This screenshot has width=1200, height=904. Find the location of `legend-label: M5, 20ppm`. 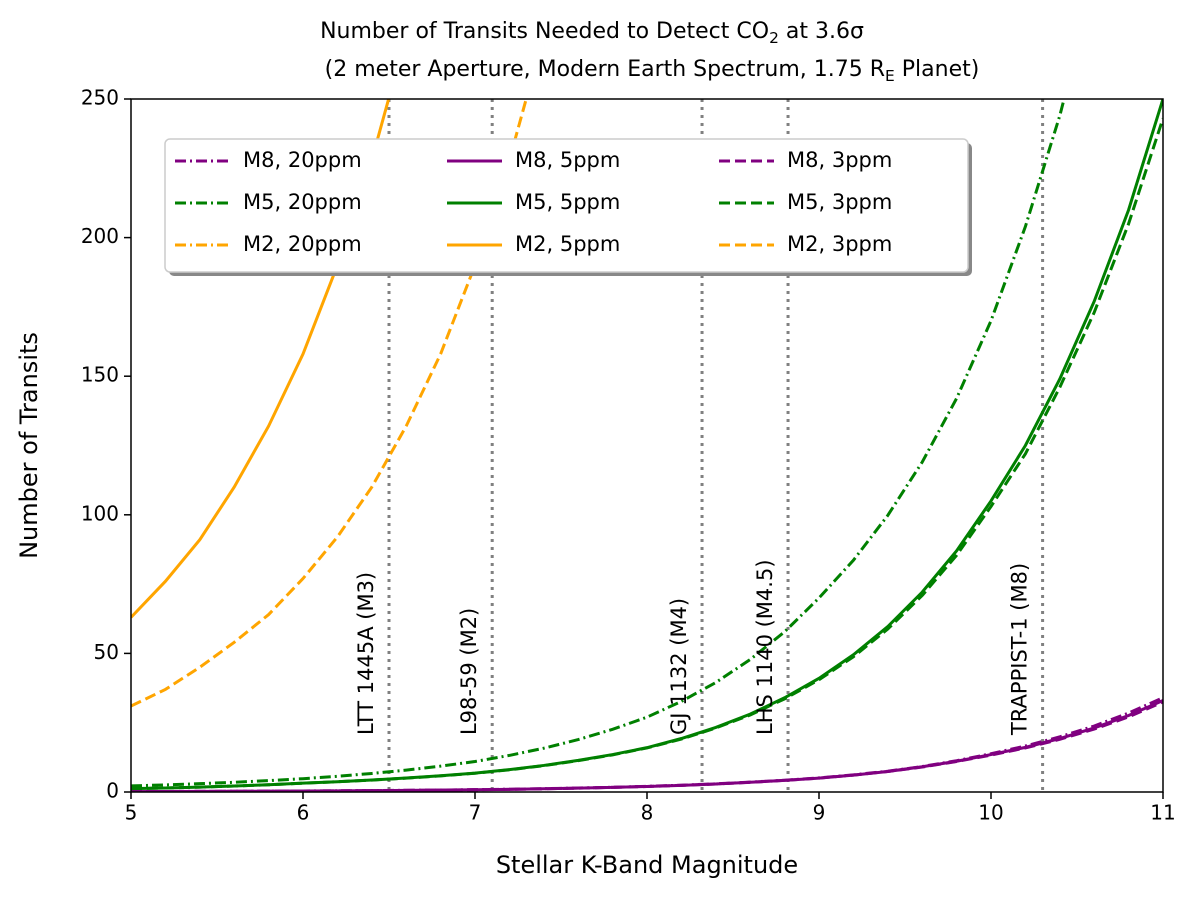

legend-label: M5, 20ppm is located at coordinates (302, 202).